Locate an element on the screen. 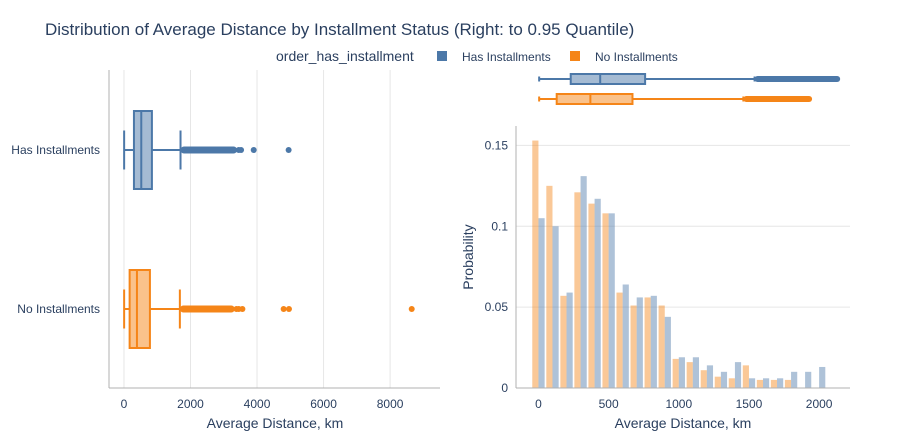 The image size is (900, 440). right-y-tick-label: 0.15 is located at coordinates (497, 145).